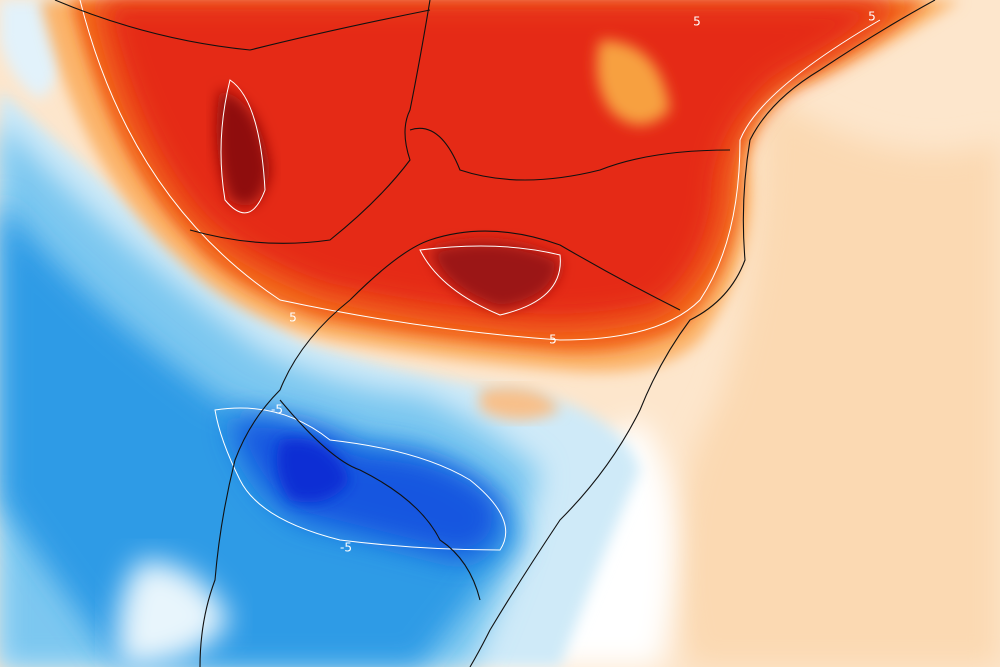  I want to click on warm-patch, so click(633, 82).